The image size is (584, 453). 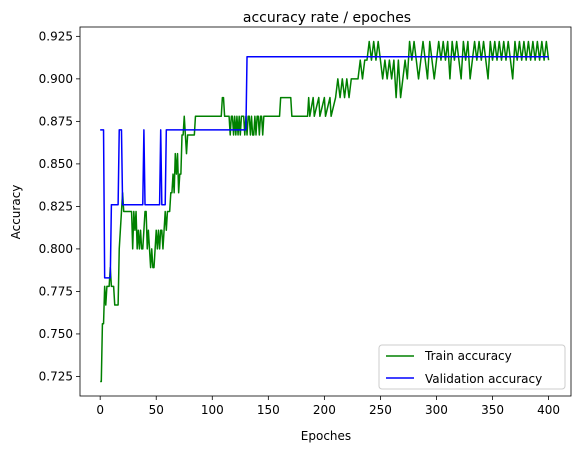 What do you see at coordinates (326, 436) in the screenshot?
I see `x-axis-label: Epoches` at bounding box center [326, 436].